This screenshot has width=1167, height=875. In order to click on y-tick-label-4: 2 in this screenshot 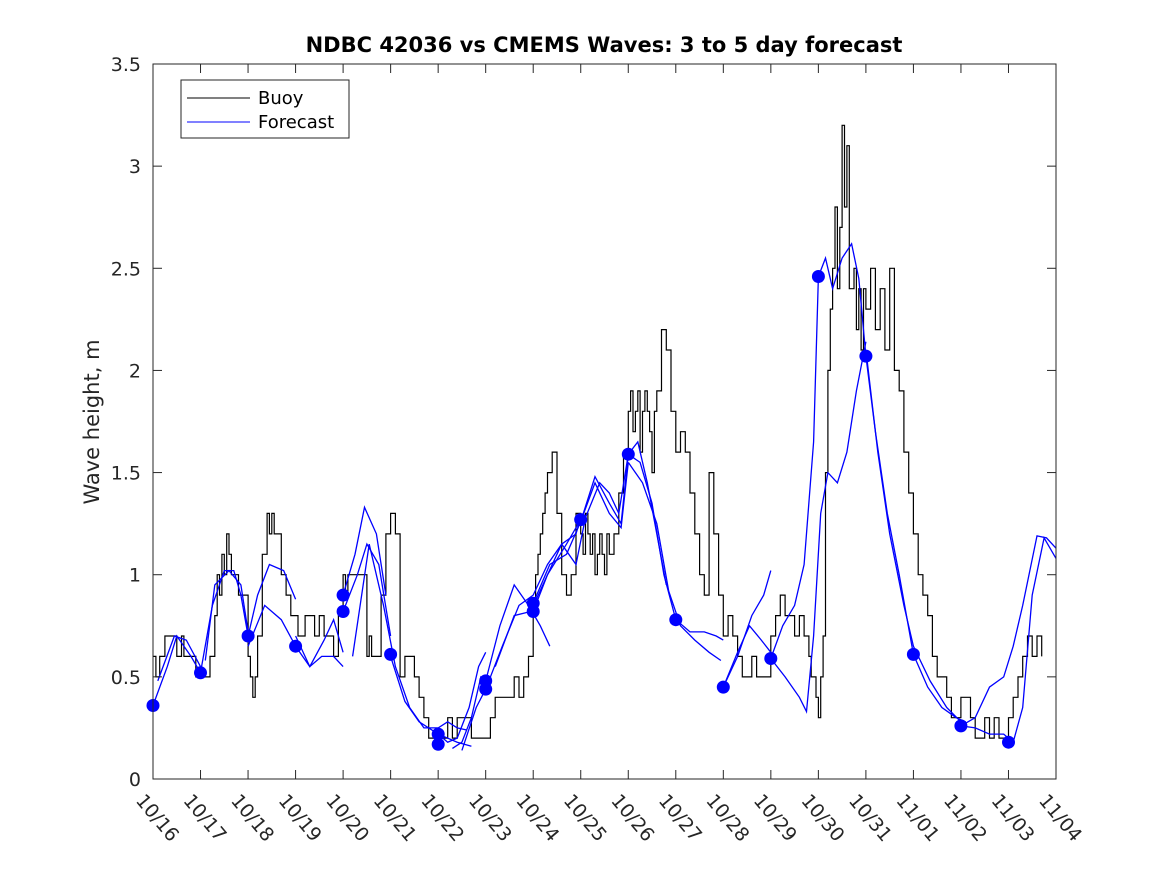, I will do `click(135, 371)`.